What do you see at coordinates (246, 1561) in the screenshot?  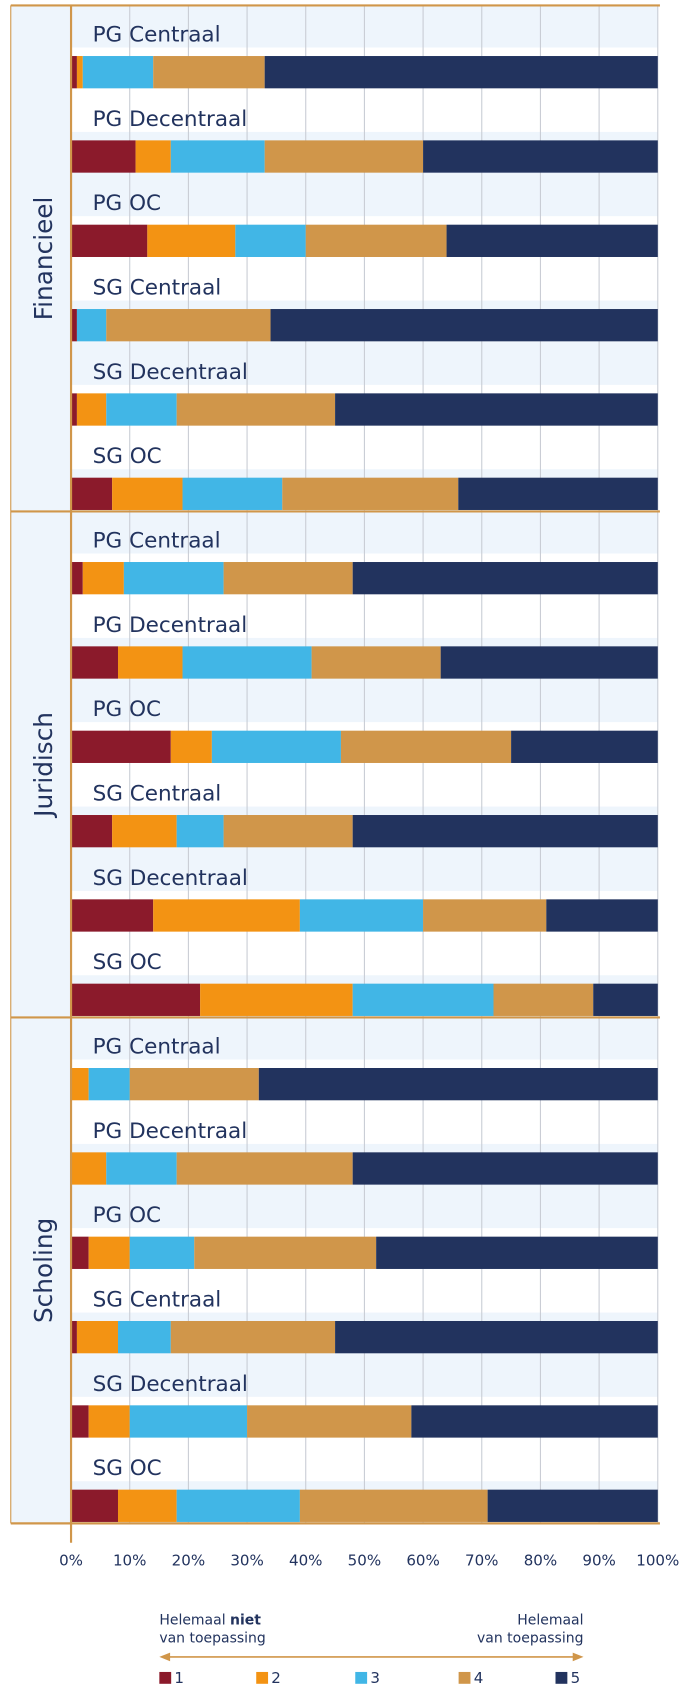 I see `x-tick-label: 30%` at bounding box center [246, 1561].